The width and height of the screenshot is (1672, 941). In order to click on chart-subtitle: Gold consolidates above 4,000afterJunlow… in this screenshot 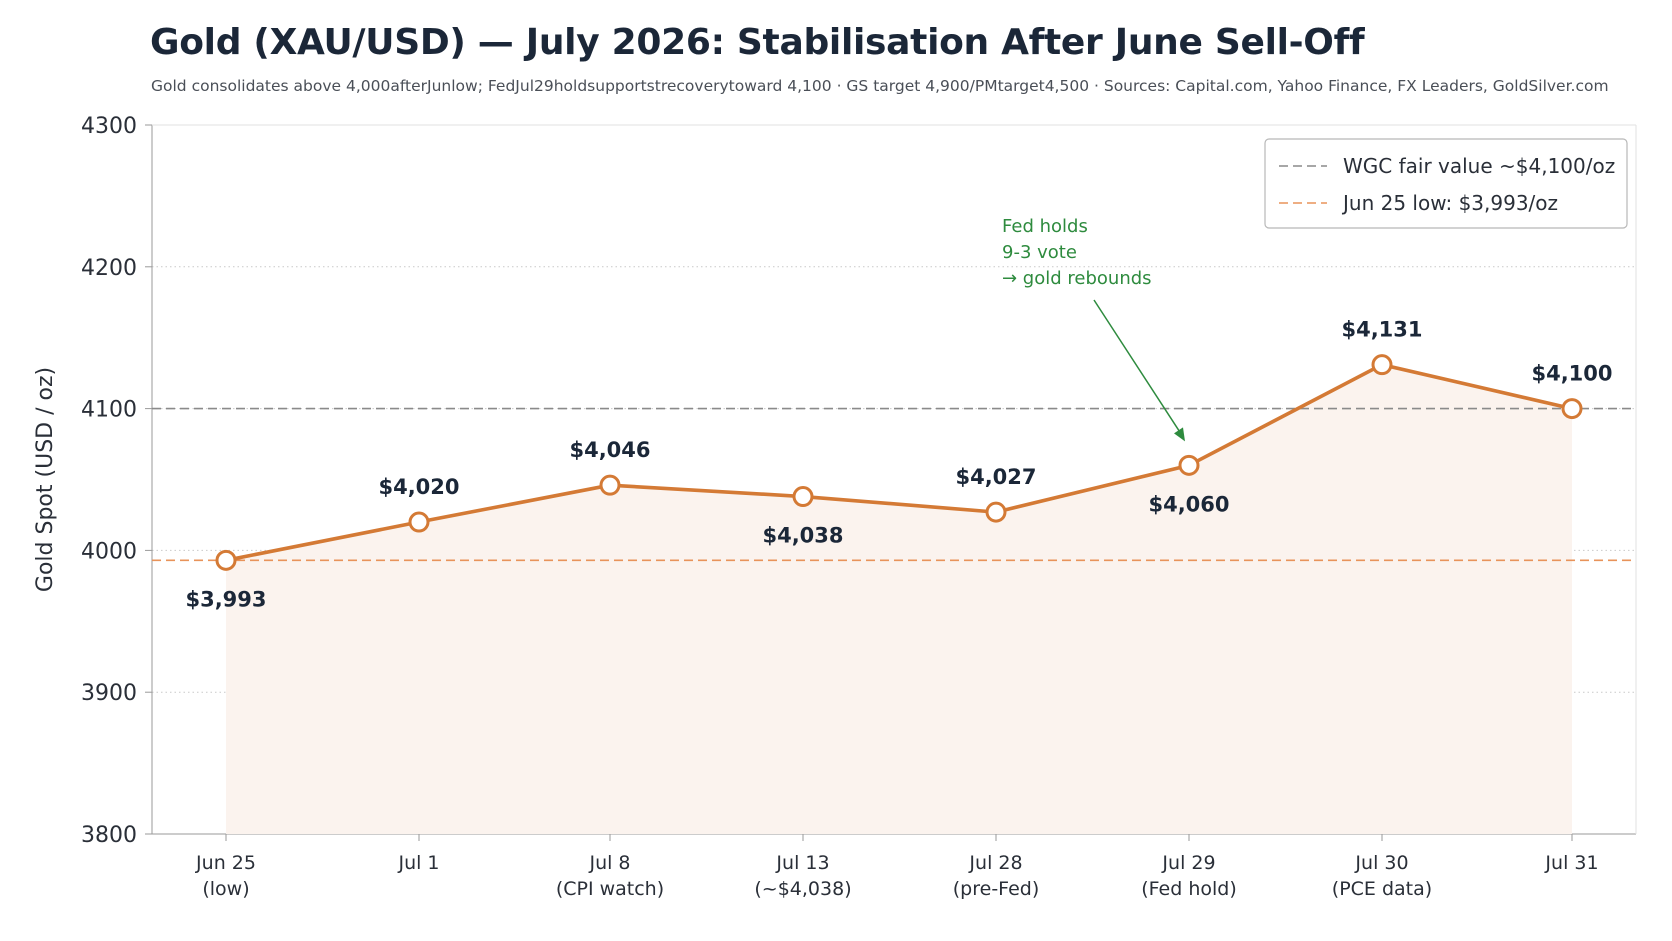, I will do `click(880, 86)`.